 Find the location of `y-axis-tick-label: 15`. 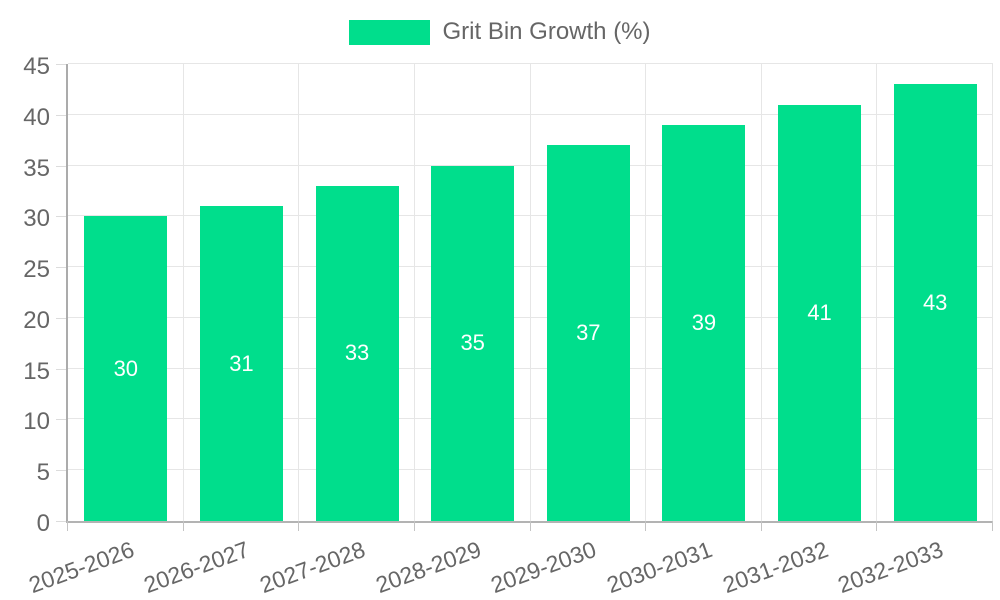

y-axis-tick-label: 15 is located at coordinates (36, 371).